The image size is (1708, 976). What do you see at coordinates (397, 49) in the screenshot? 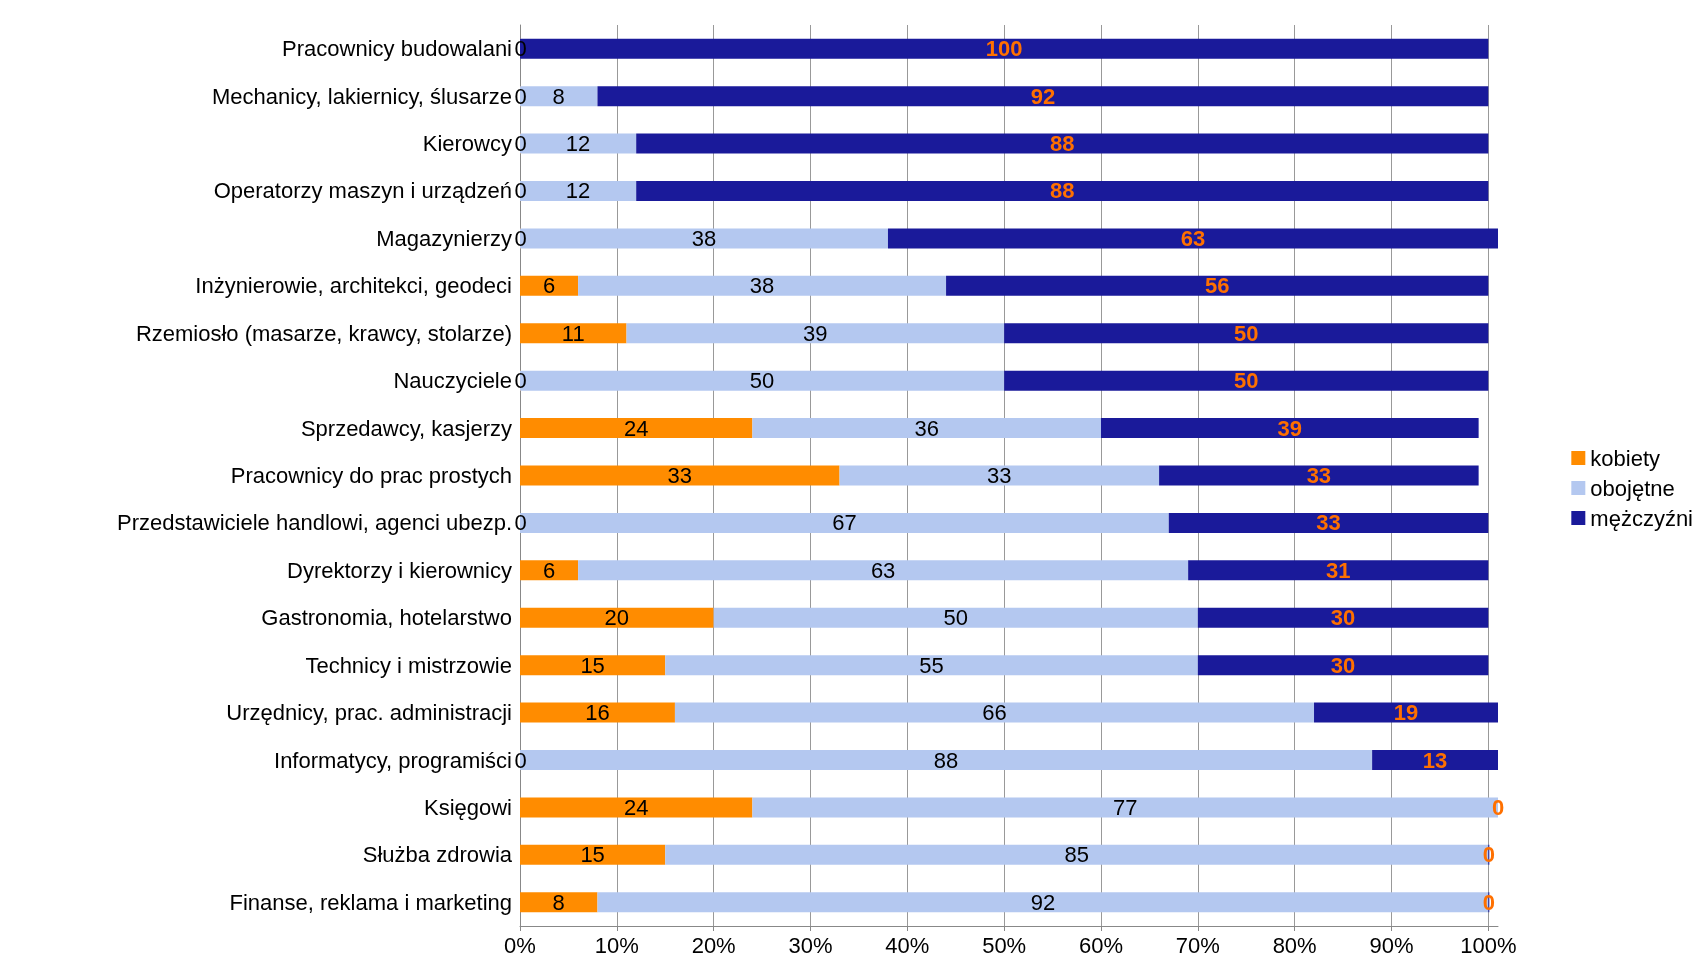
I see `y-tick-label: Pracownicy budowalani` at bounding box center [397, 49].